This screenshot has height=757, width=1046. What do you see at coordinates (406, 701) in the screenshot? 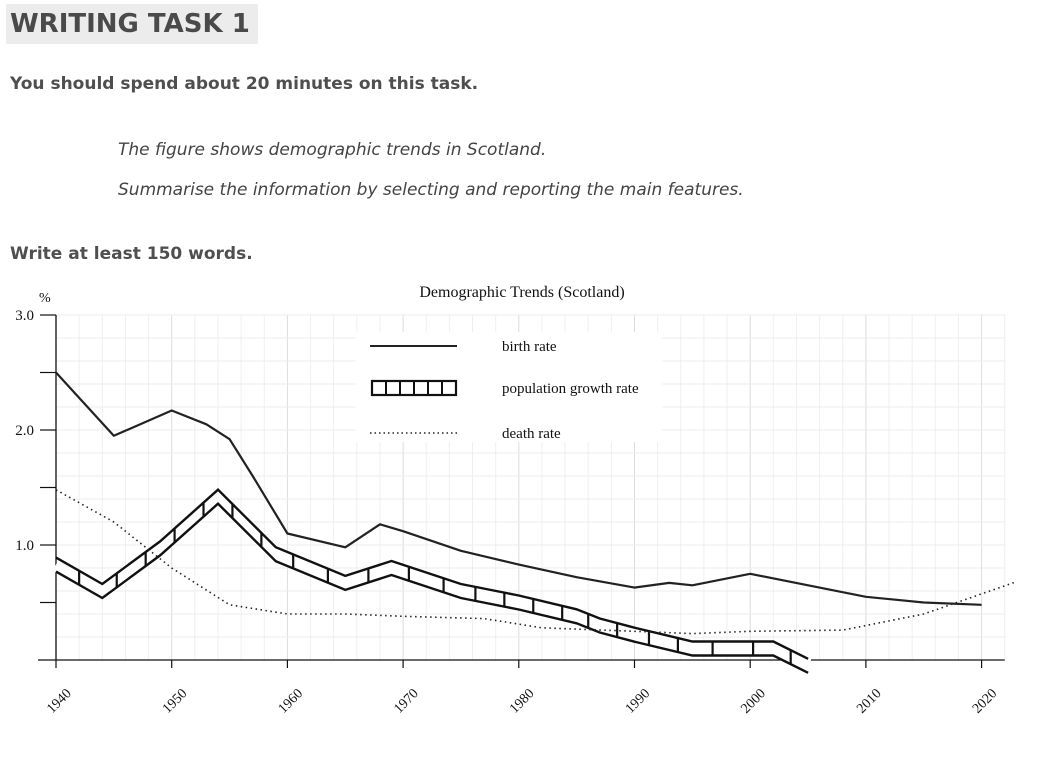
I see `x-tick-label: 1970` at bounding box center [406, 701].